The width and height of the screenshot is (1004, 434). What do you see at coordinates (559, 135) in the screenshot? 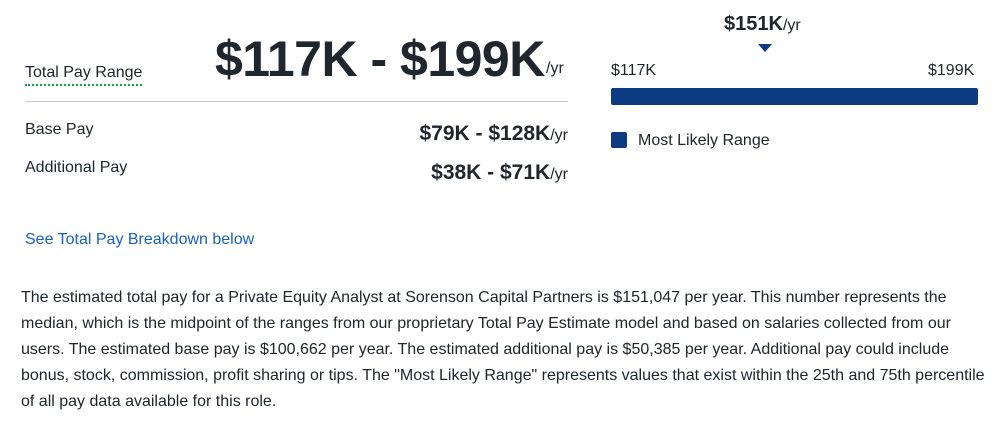
I see `base-pay-unit: /yr` at bounding box center [559, 135].